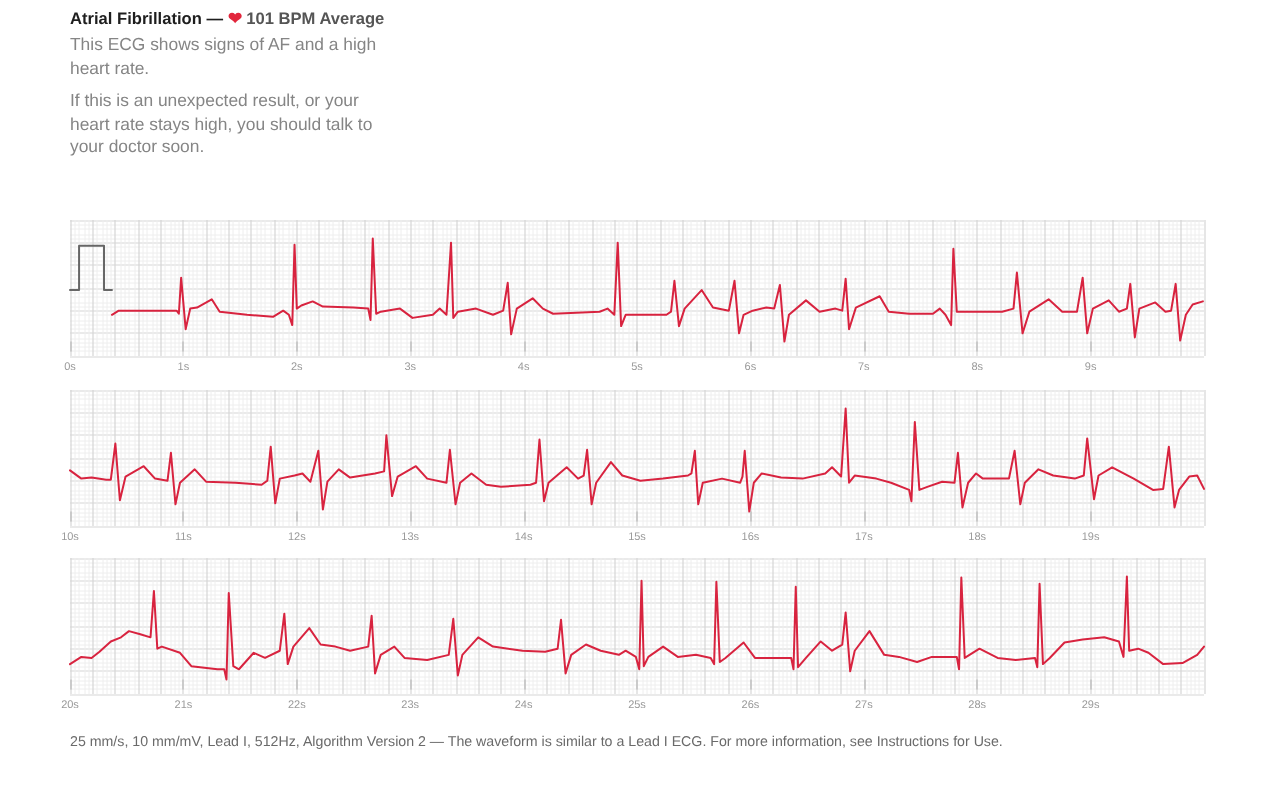  Describe the element at coordinates (222, 125) in the screenshot. I see `text: If this is an unexpected result, or your heart rate stays high, you should talk to your doctor soon.` at that location.